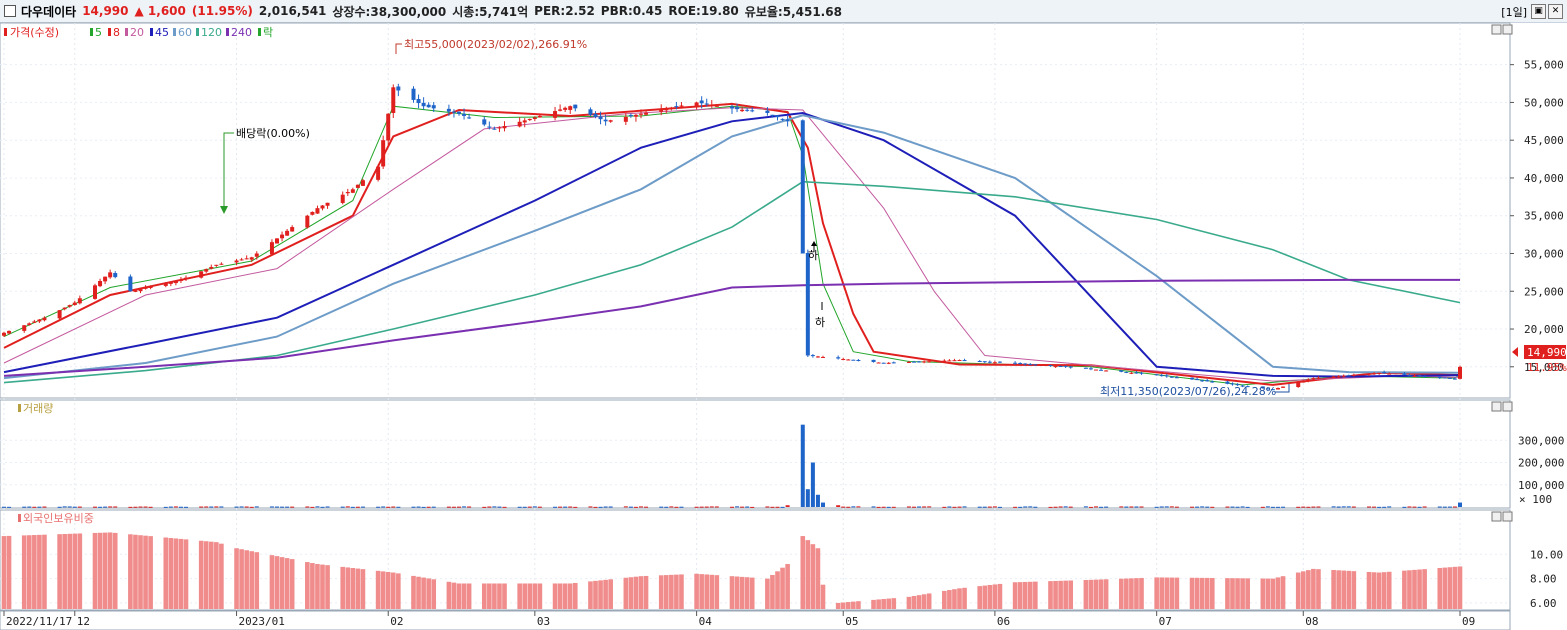  I want to click on restore-icon: ▣, so click(1538, 11).